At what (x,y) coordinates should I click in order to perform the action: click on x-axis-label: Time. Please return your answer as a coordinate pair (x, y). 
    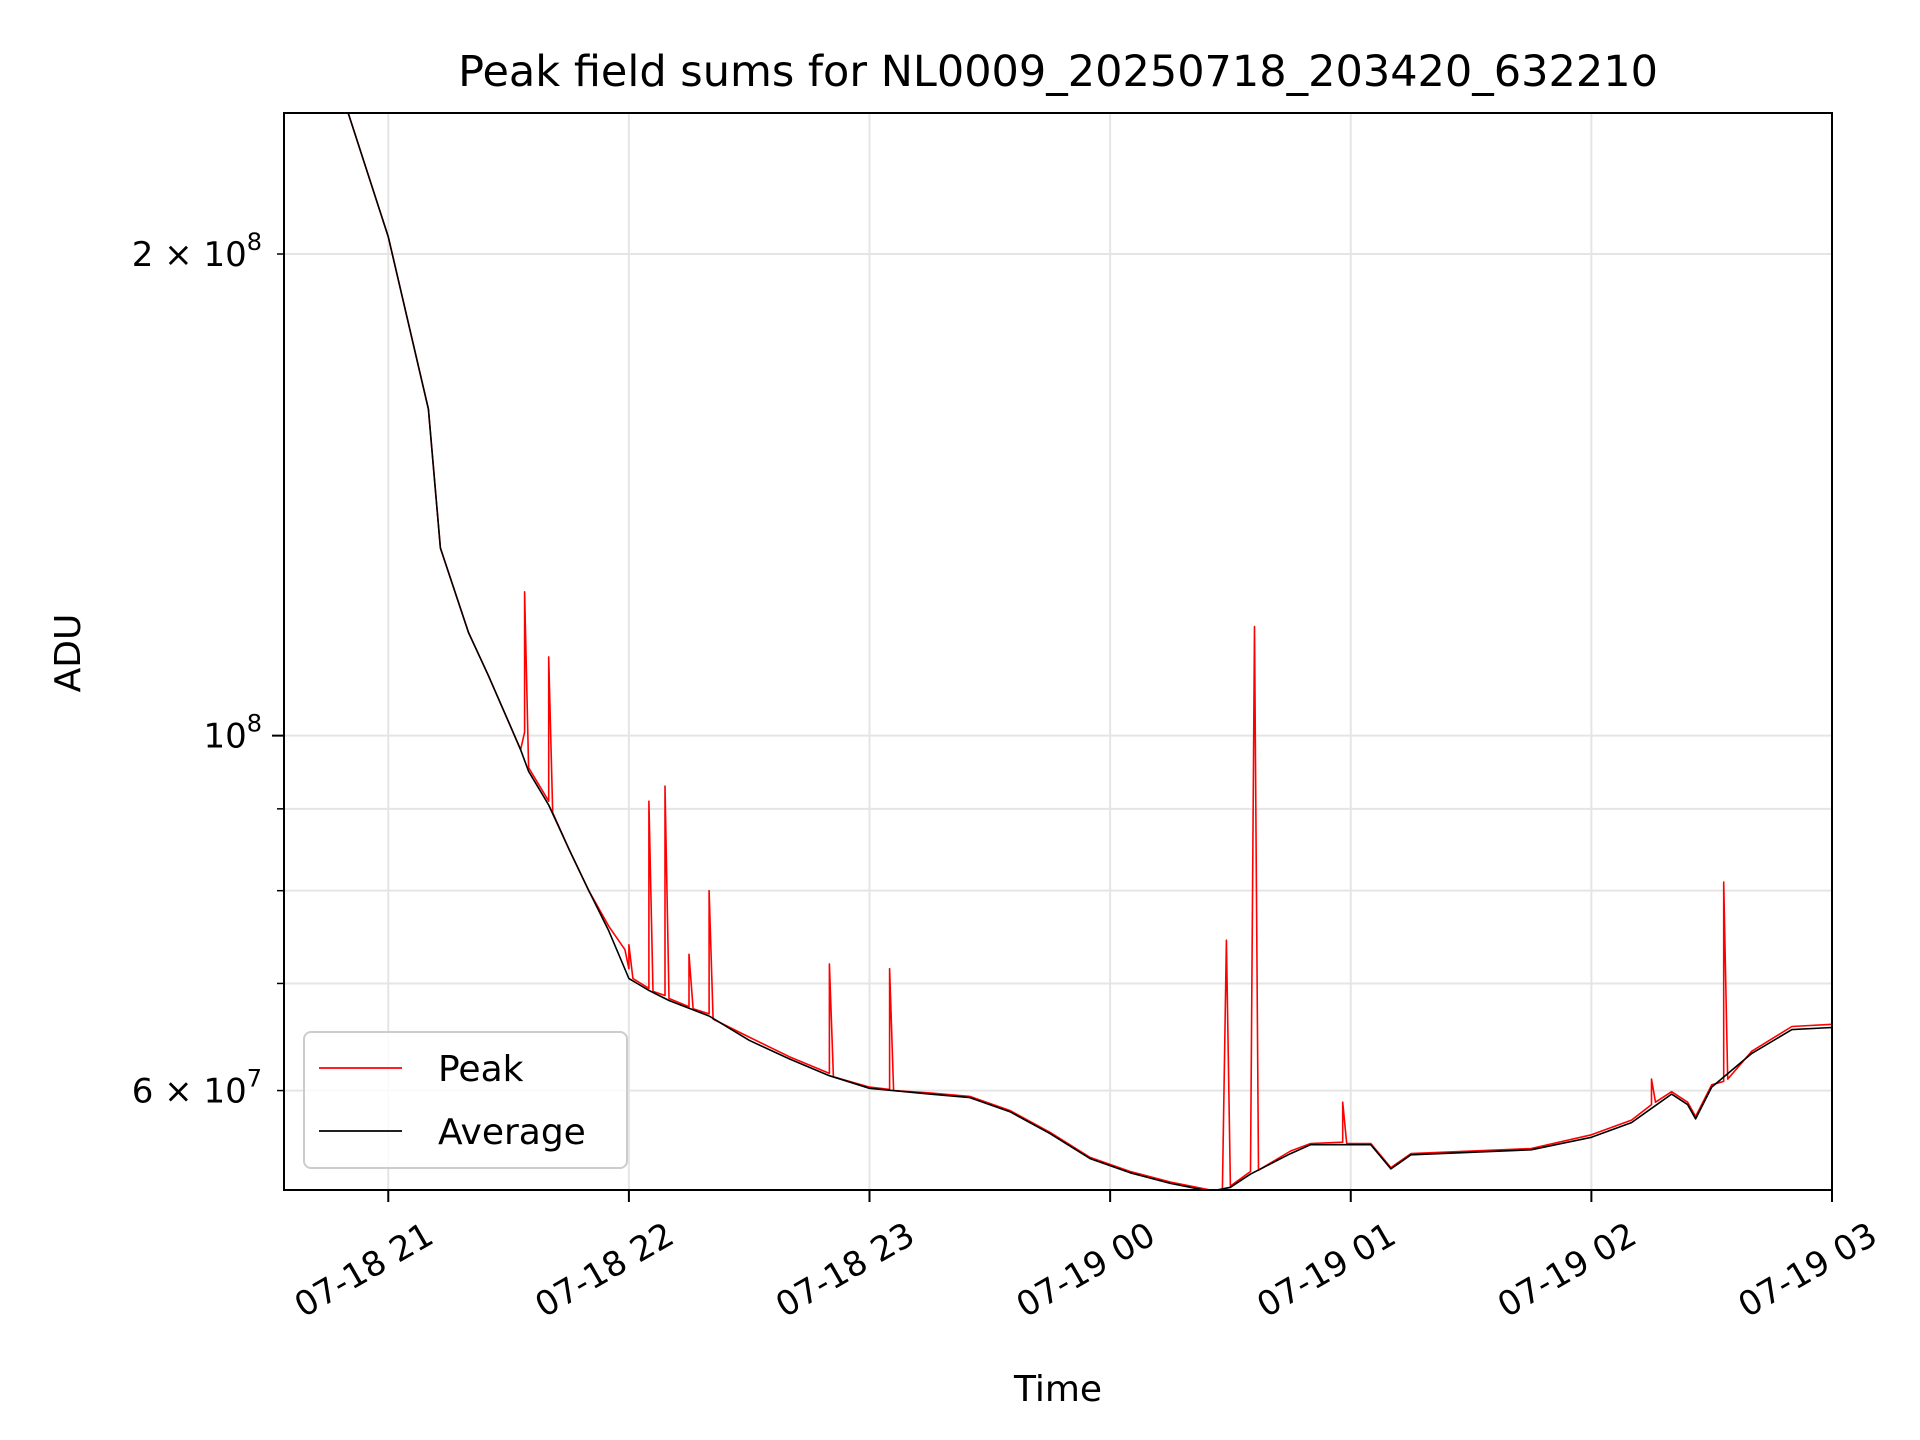
    Looking at the image, I should click on (1057, 1389).